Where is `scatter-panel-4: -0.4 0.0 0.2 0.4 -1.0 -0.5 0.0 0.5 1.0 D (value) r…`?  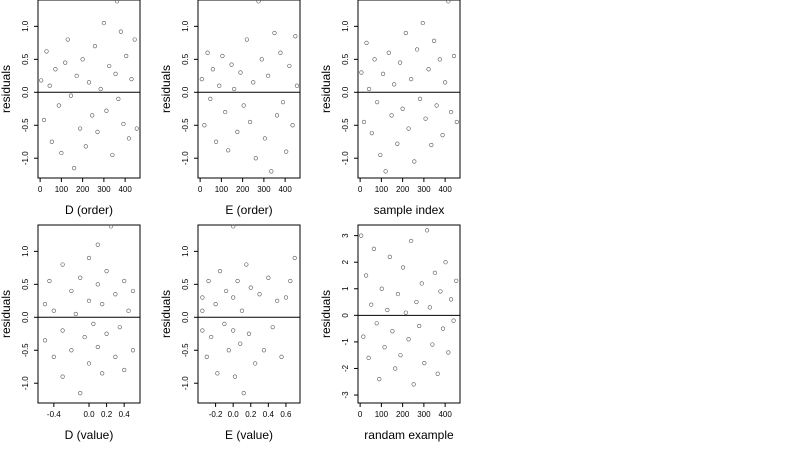 scatter-panel-4: -0.4 0.0 0.2 0.4 -1.0 -0.5 0.0 0.5 1.0 D (value) r… is located at coordinates (70, 333).